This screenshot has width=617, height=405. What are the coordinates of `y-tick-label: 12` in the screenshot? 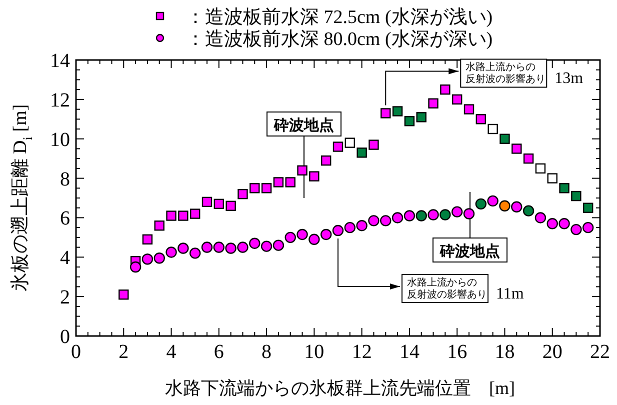 It's located at (60, 100).